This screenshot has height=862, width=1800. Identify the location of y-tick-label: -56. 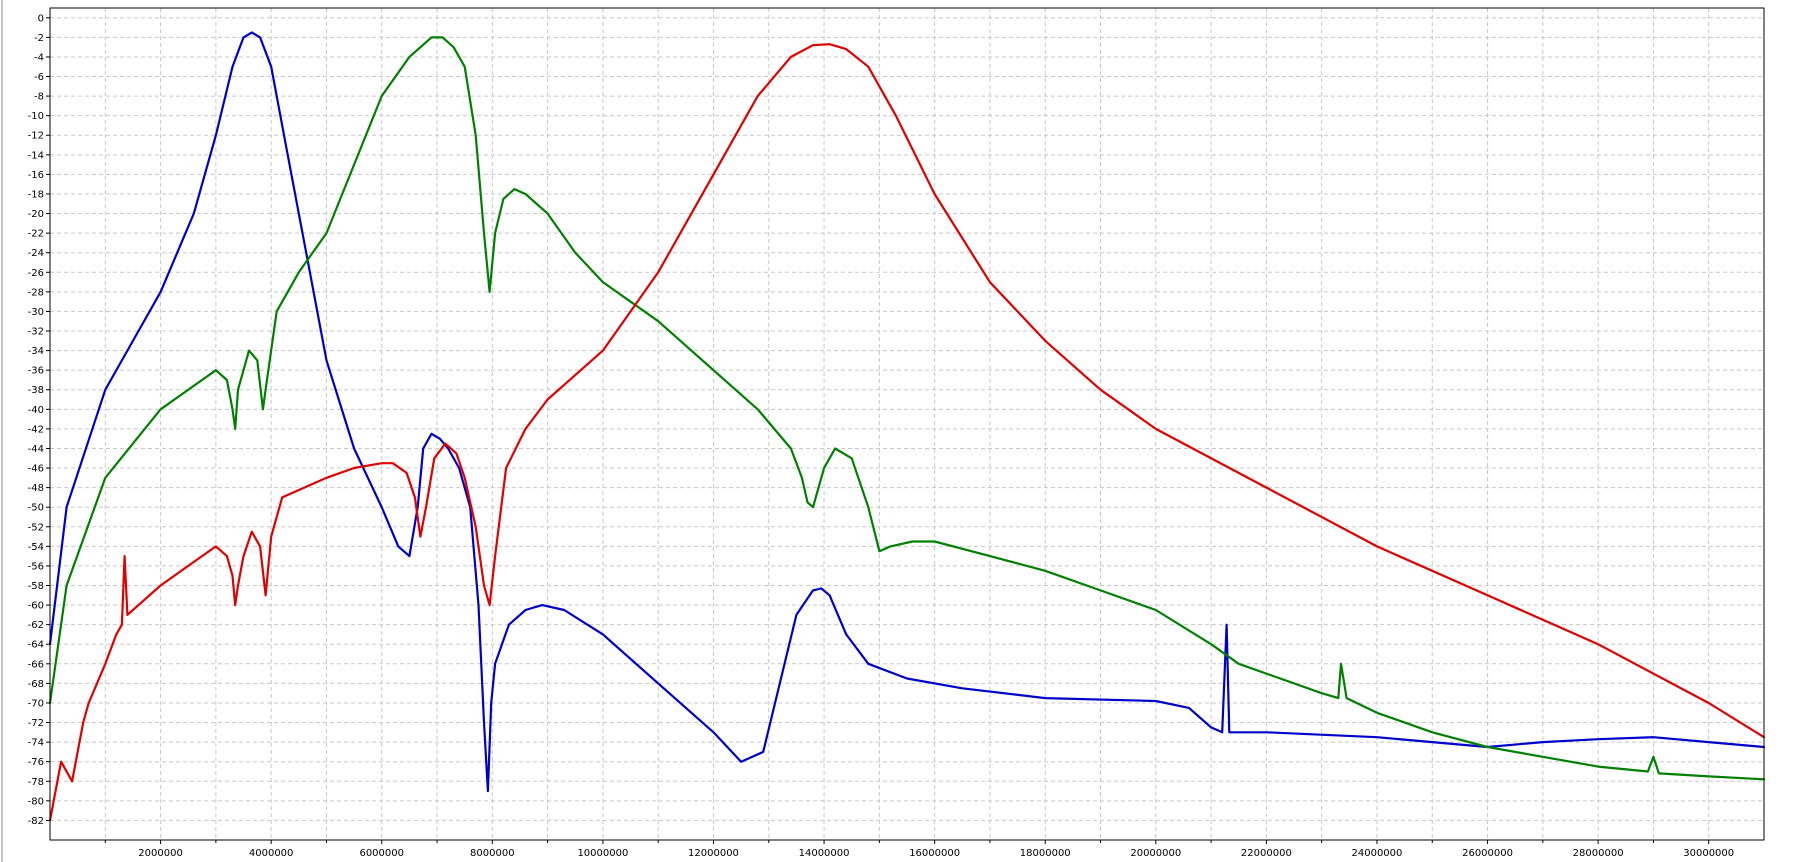
(36, 566).